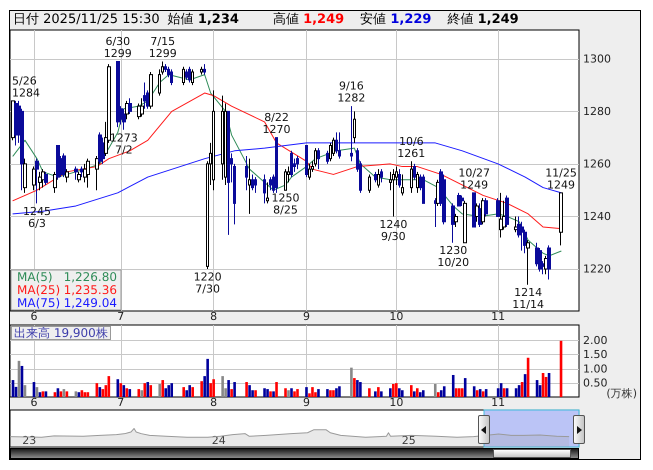  What do you see at coordinates (597, 269) in the screenshot?
I see `y-tick-label: 1220` at bounding box center [597, 269].